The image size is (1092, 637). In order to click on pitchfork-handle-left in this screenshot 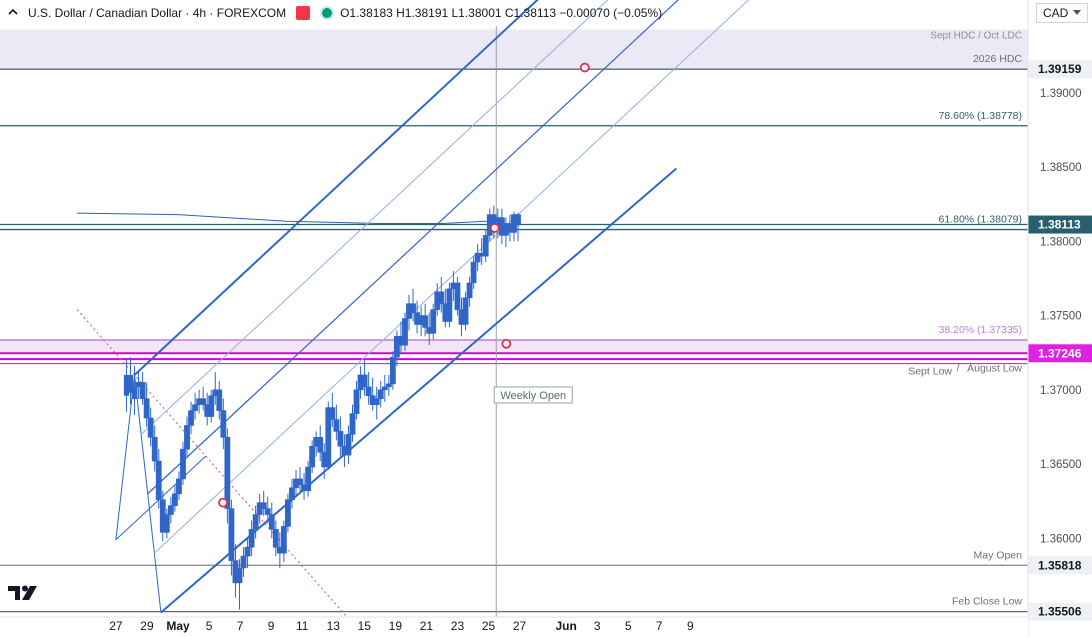, I will do `click(125, 457)`.